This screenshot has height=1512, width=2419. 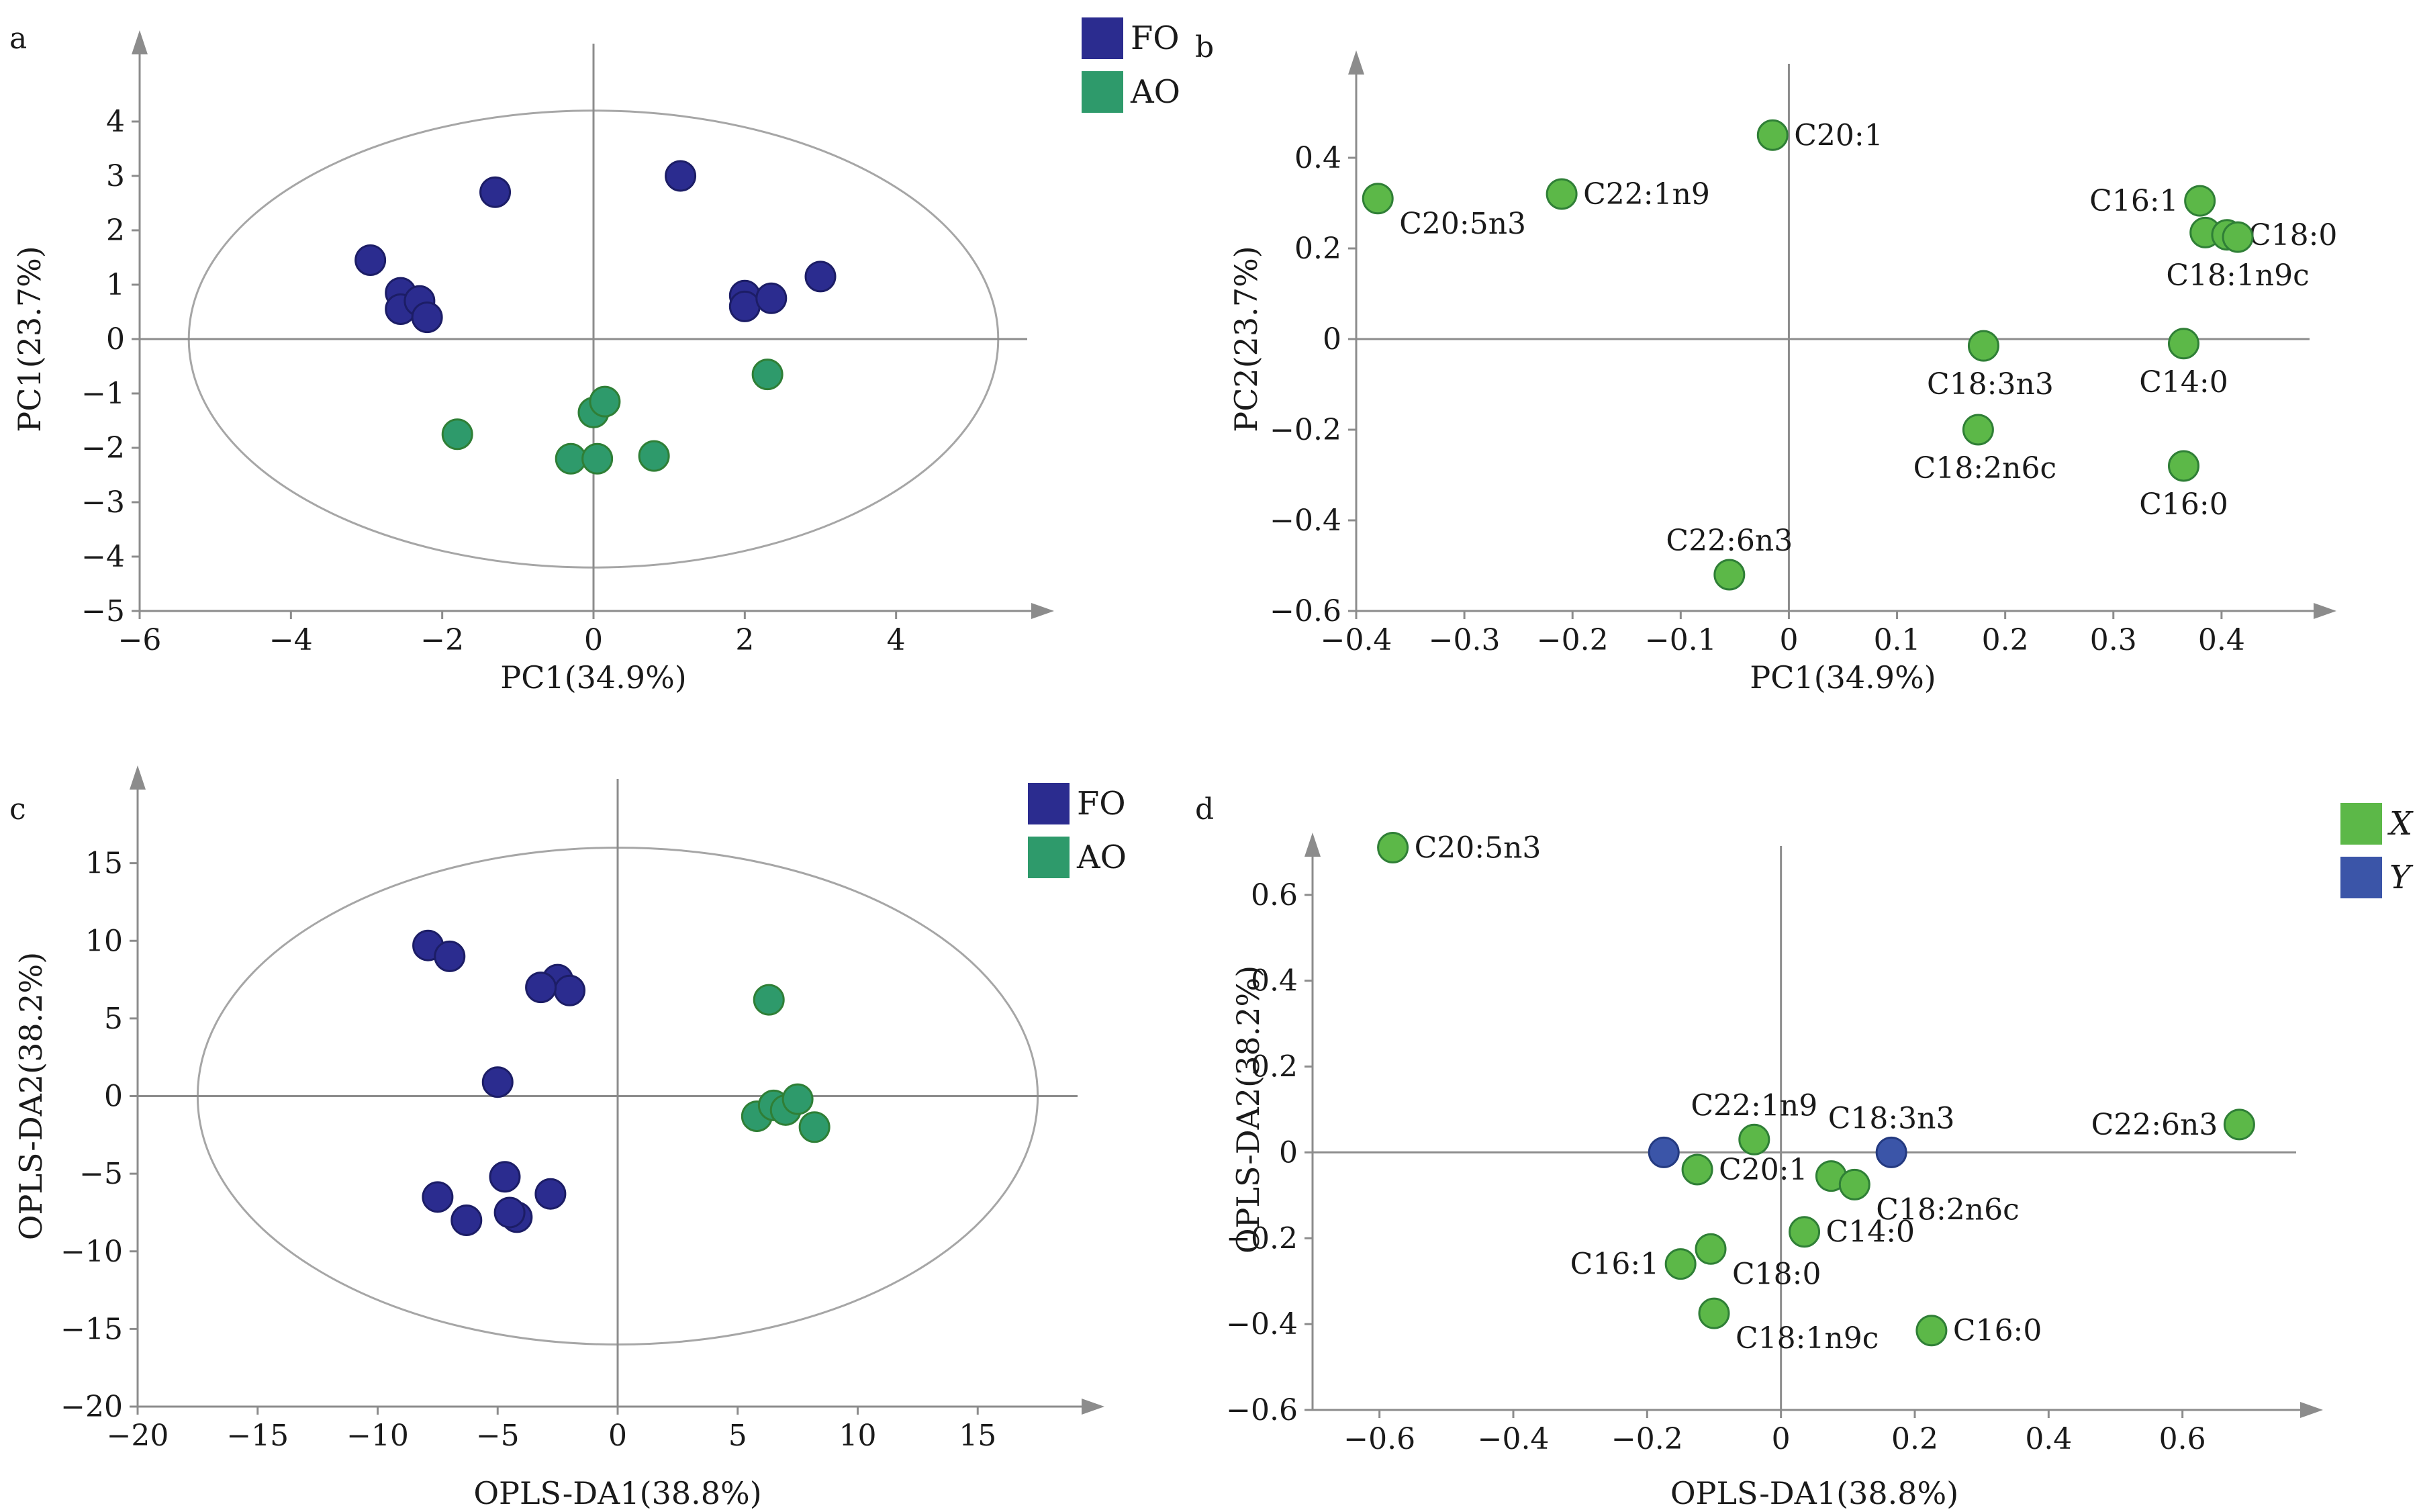 What do you see at coordinates (115, 285) in the screenshot?
I see `y-tick-label: 1` at bounding box center [115, 285].